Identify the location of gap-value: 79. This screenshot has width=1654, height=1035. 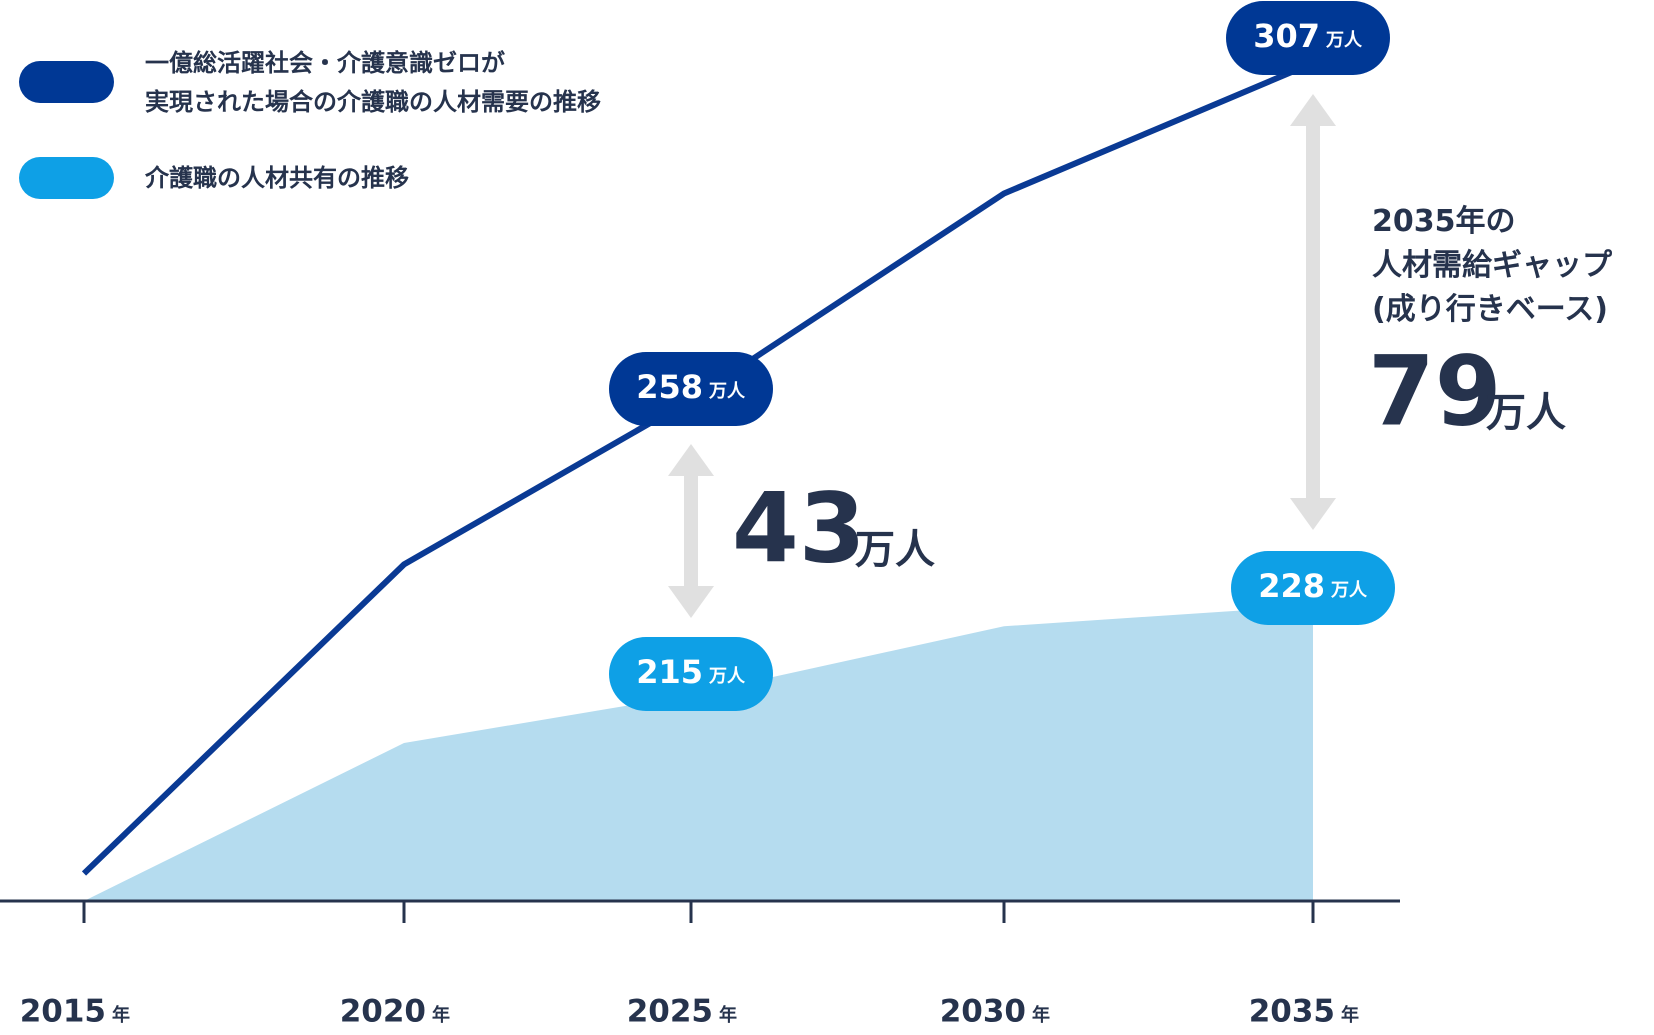
(1435, 391).